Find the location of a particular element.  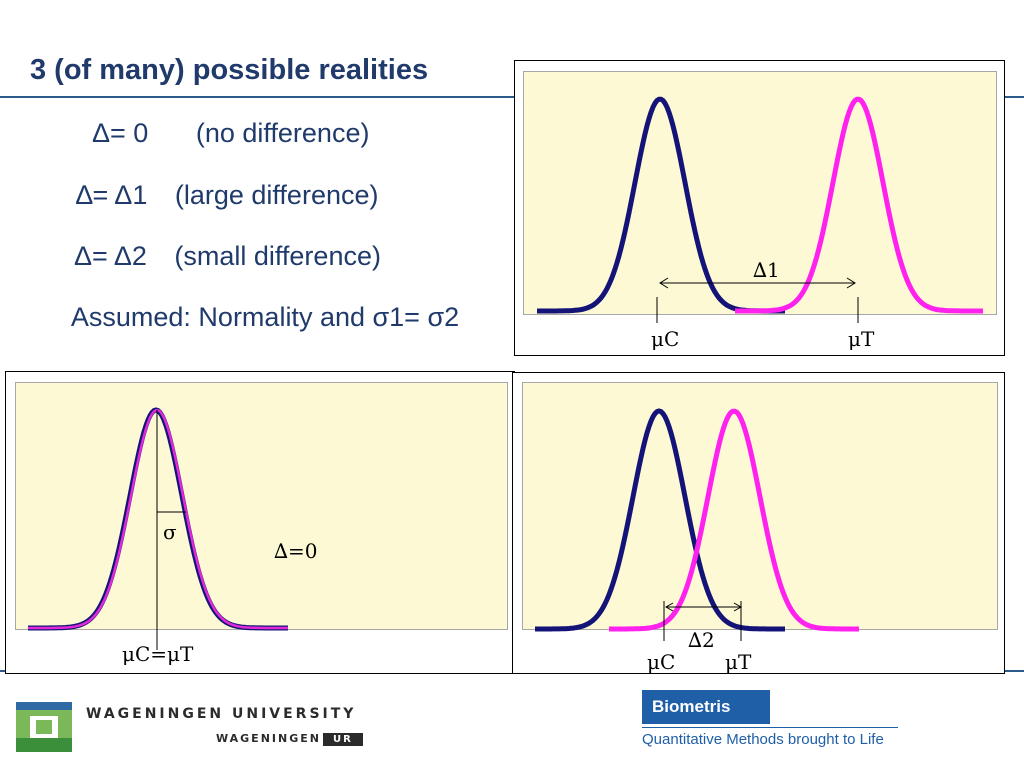

bullet-delta-right: (large difference) is located at coordinates (276, 195).